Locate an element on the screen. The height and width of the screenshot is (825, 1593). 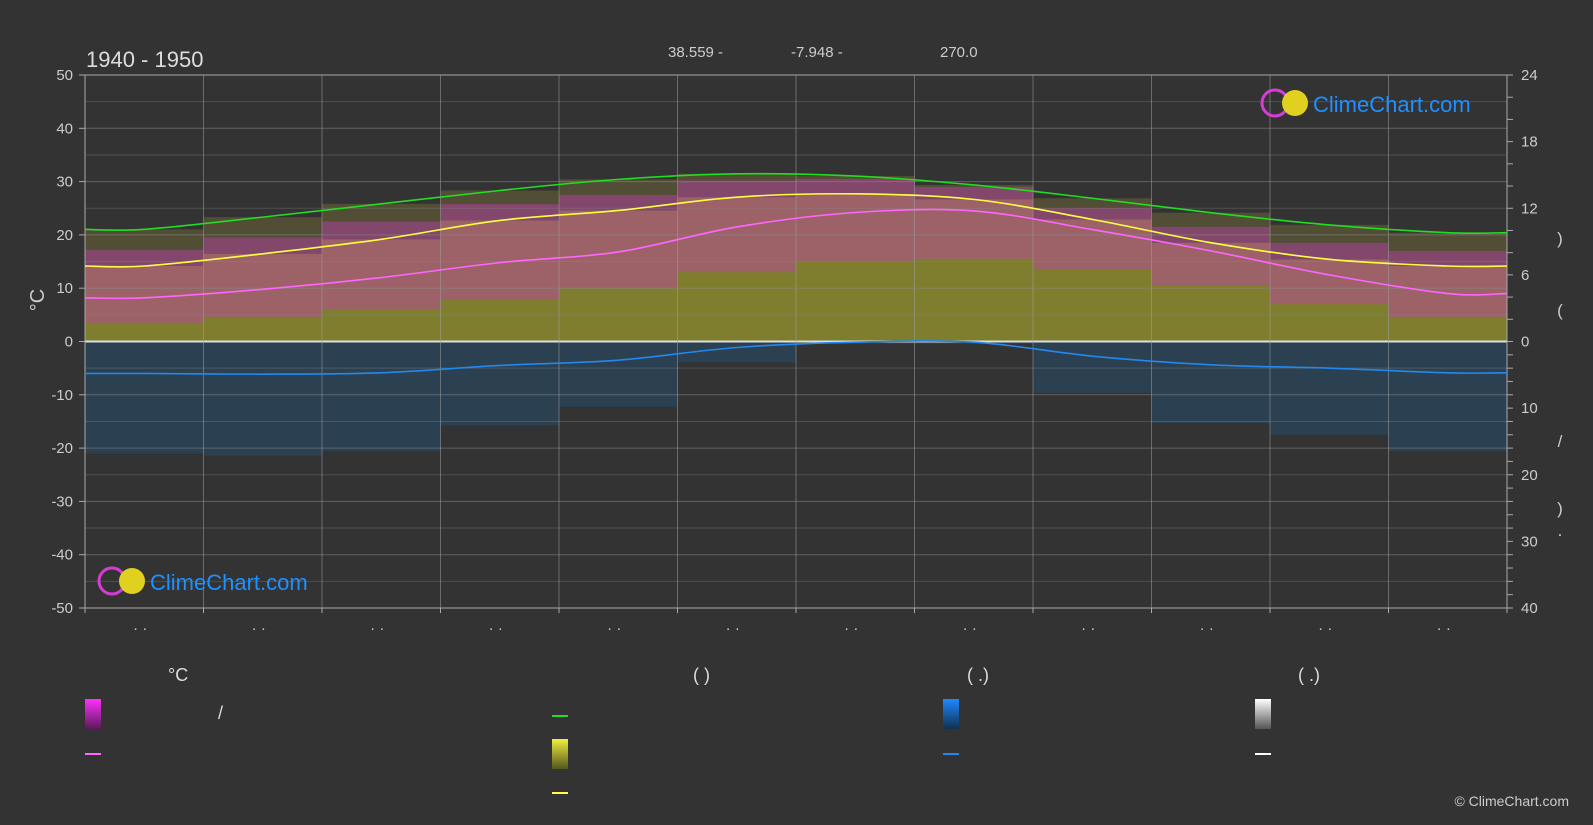
right-axis-glyph: / is located at coordinates (1560, 441).